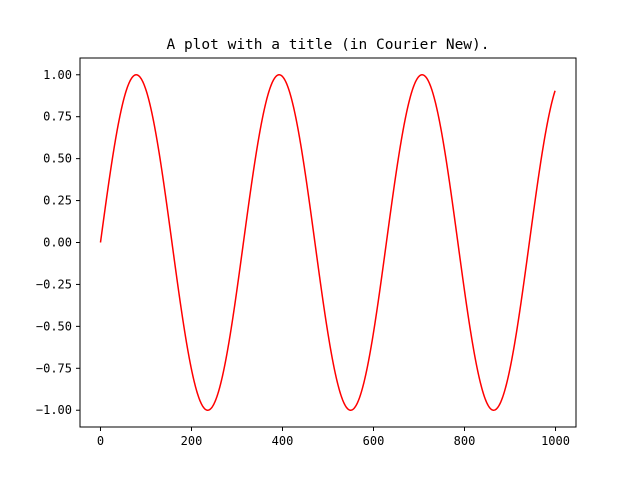  Describe the element at coordinates (54, 410) in the screenshot. I see `y-tick-label: −1.00` at that location.